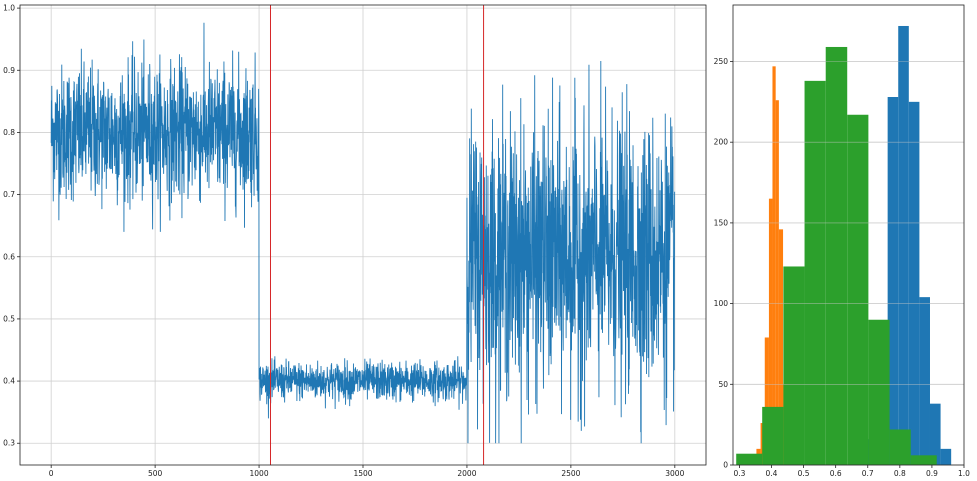 This screenshot has height=481, width=977. What do you see at coordinates (674, 473) in the screenshot?
I see `x-tick-label: 3000` at bounding box center [674, 473].